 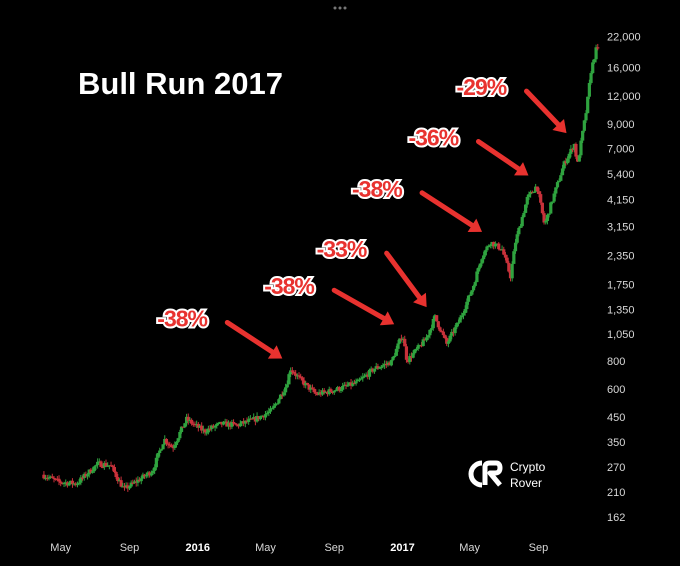 What do you see at coordinates (198, 548) in the screenshot?
I see `x-tick-label: 2016` at bounding box center [198, 548].